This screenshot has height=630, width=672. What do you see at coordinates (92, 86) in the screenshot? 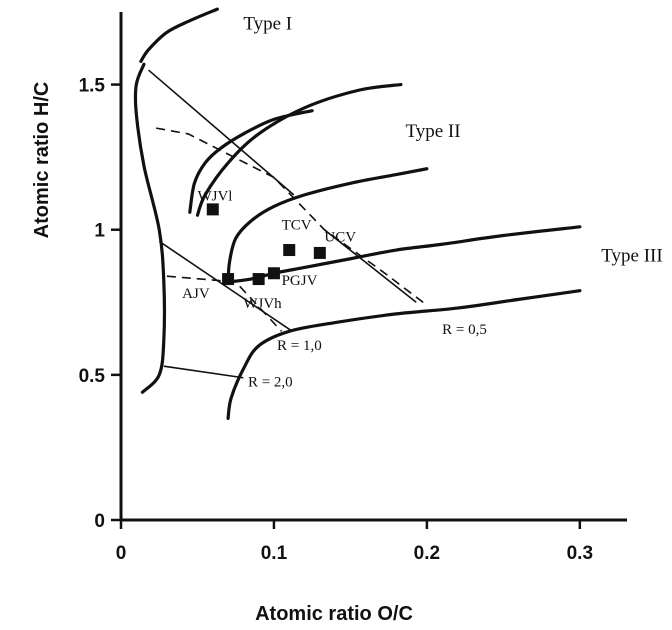
I see `y-tick-label: 1.5` at bounding box center [92, 86].